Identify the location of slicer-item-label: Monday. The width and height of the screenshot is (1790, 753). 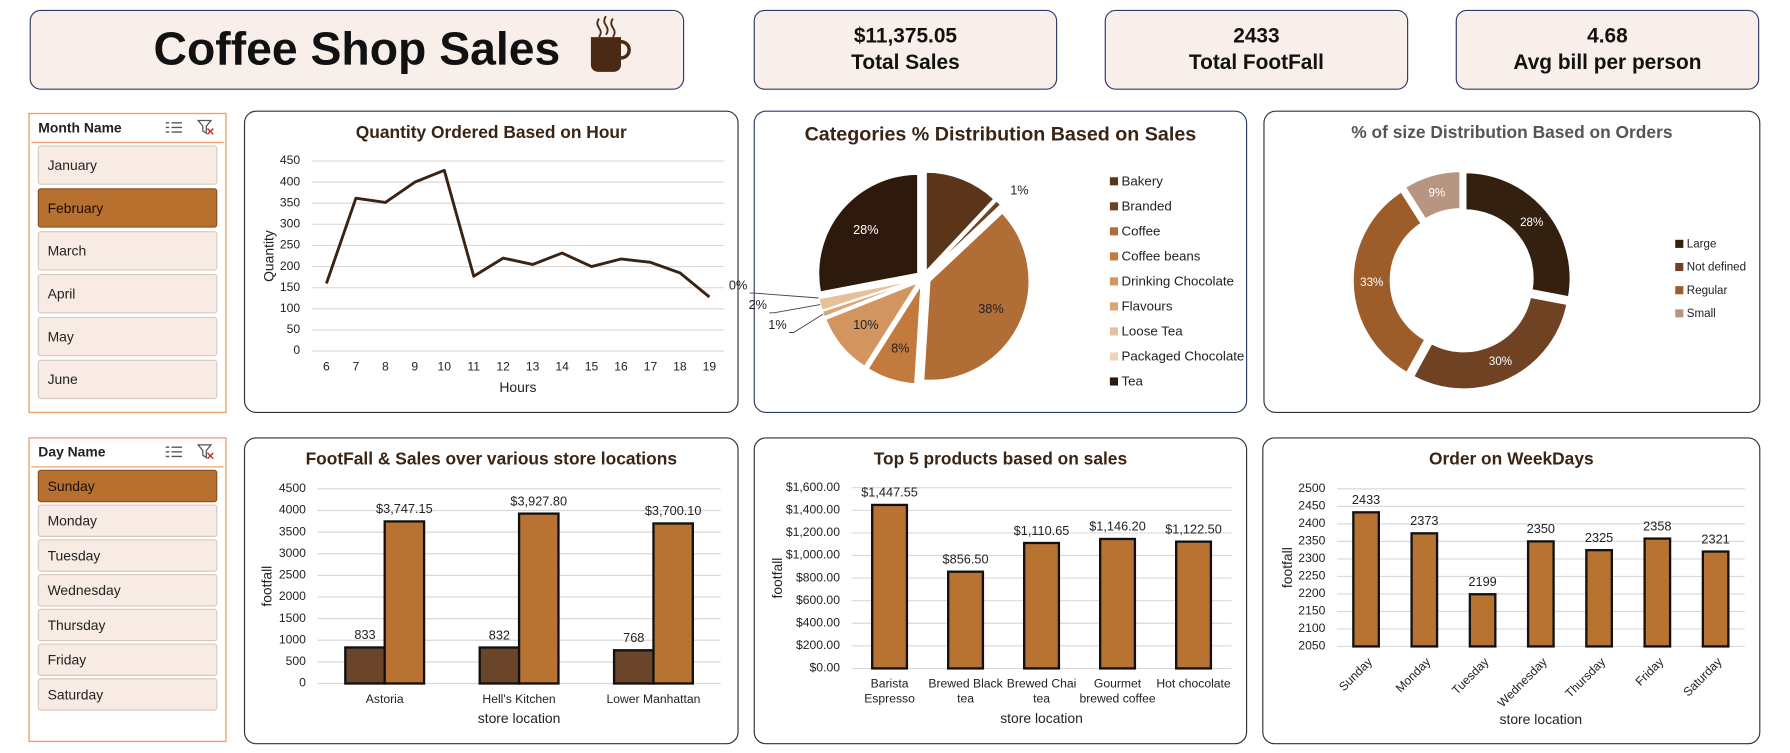
(72, 521).